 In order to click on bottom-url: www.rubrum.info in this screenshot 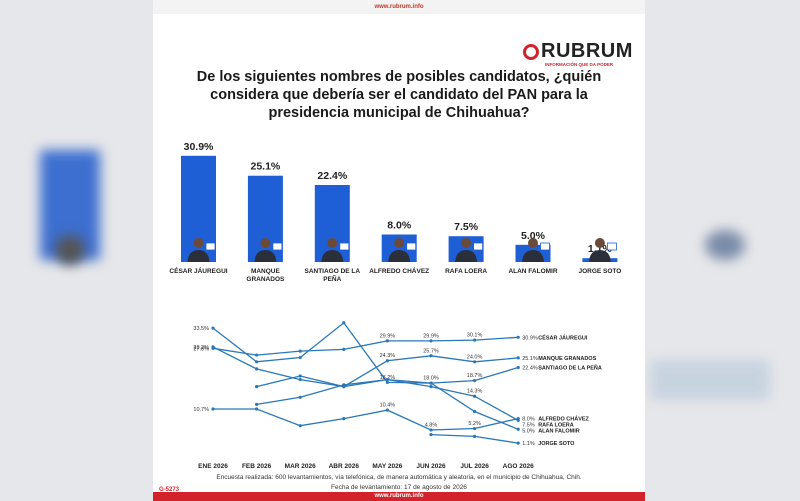, I will do `click(399, 496)`.